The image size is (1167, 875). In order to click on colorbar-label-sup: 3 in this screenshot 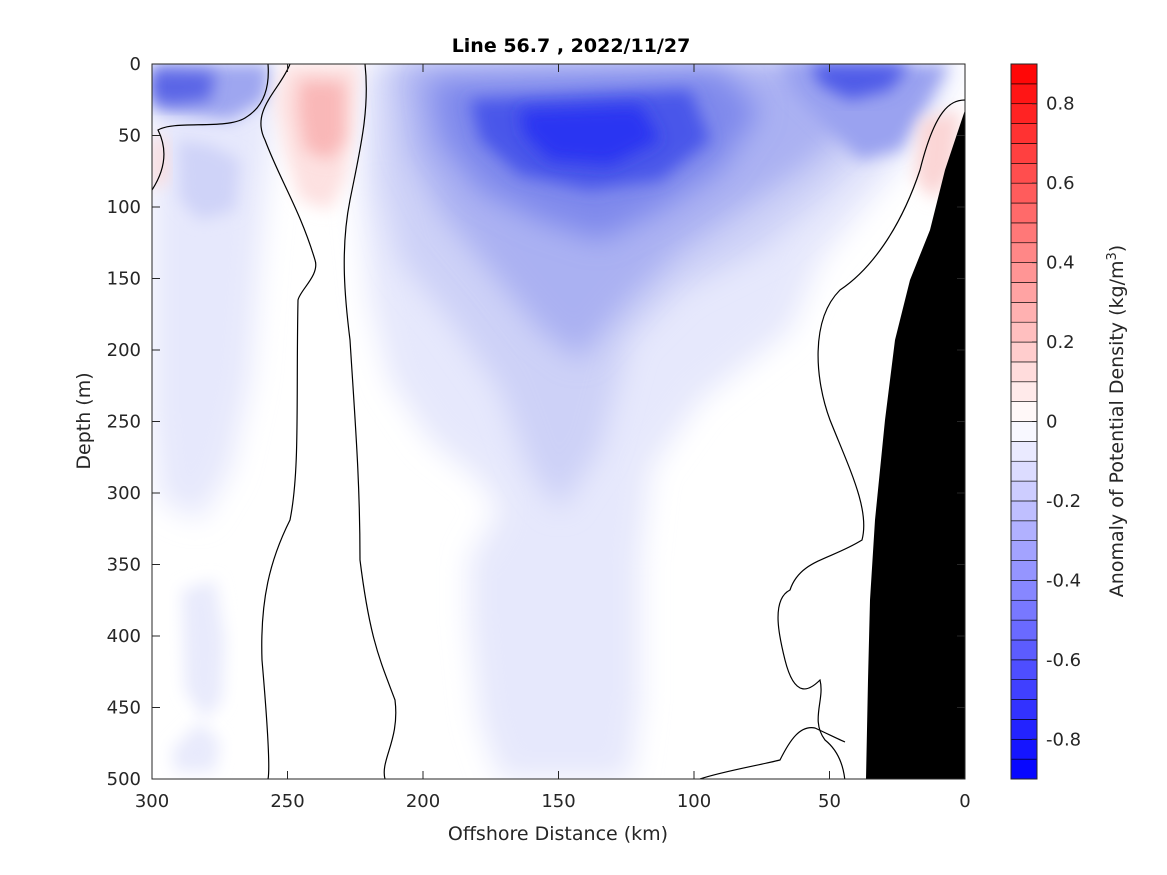, I will do `click(1112, 256)`.